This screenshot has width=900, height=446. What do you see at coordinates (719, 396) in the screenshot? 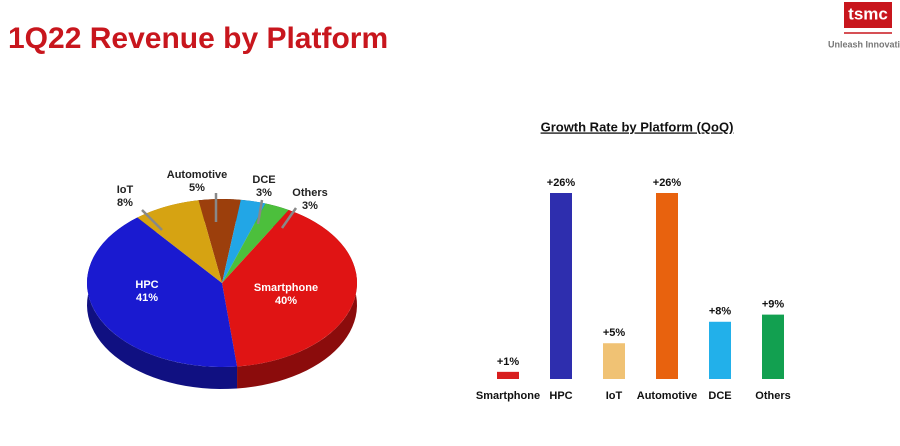
I see `x-tick-label: DCE` at bounding box center [719, 396].